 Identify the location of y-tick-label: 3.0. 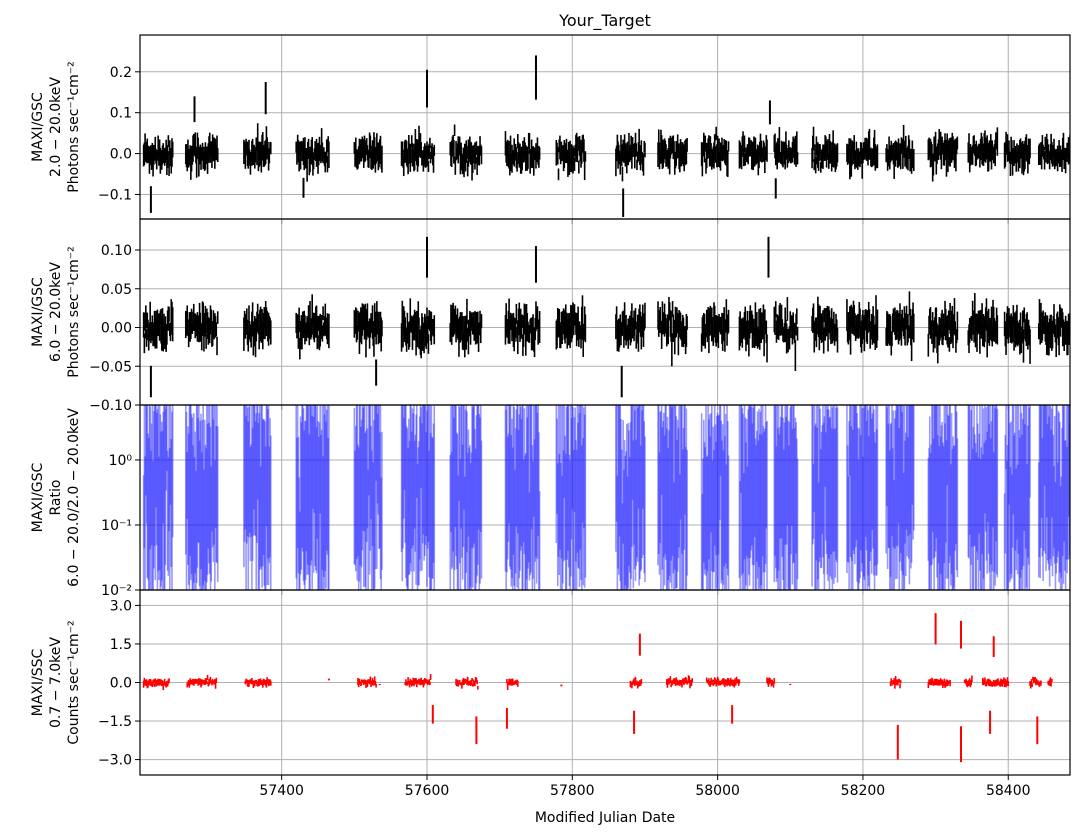
(121, 606).